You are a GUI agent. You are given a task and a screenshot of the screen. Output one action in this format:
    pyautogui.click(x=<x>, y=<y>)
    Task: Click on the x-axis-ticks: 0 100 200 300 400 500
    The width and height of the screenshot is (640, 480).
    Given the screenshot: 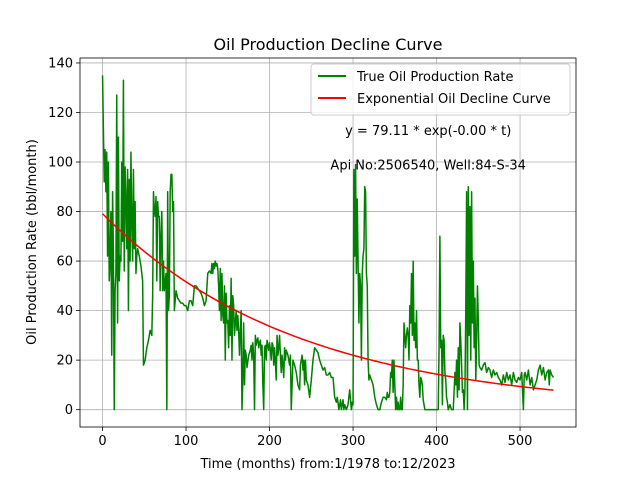 What is the action you would take?
    pyautogui.click(x=315, y=438)
    